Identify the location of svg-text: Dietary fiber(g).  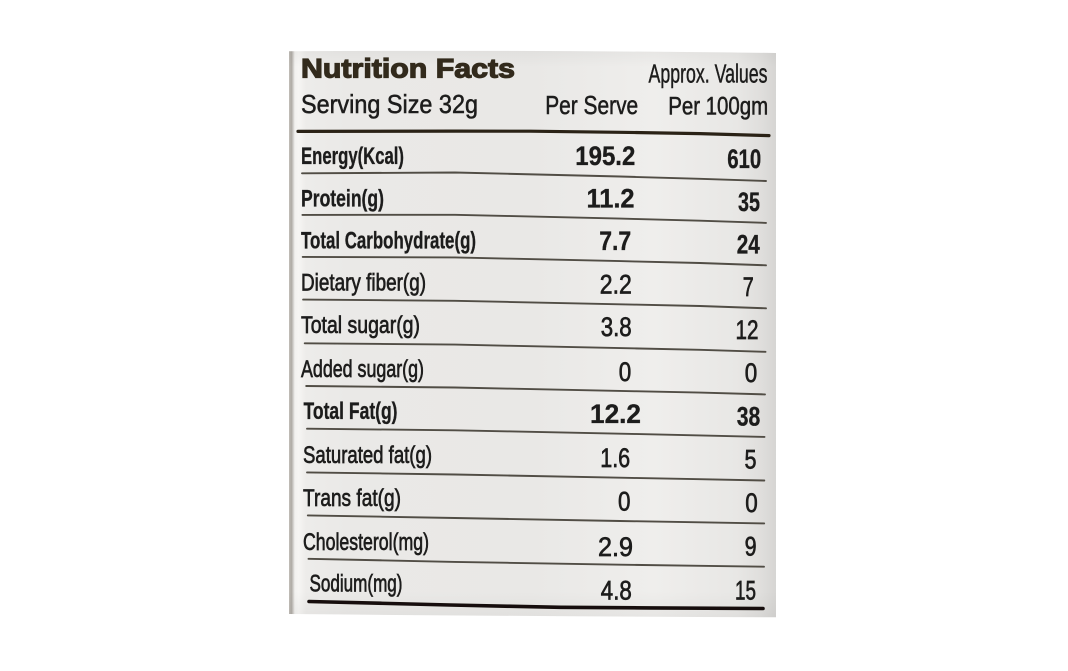
(363, 283).